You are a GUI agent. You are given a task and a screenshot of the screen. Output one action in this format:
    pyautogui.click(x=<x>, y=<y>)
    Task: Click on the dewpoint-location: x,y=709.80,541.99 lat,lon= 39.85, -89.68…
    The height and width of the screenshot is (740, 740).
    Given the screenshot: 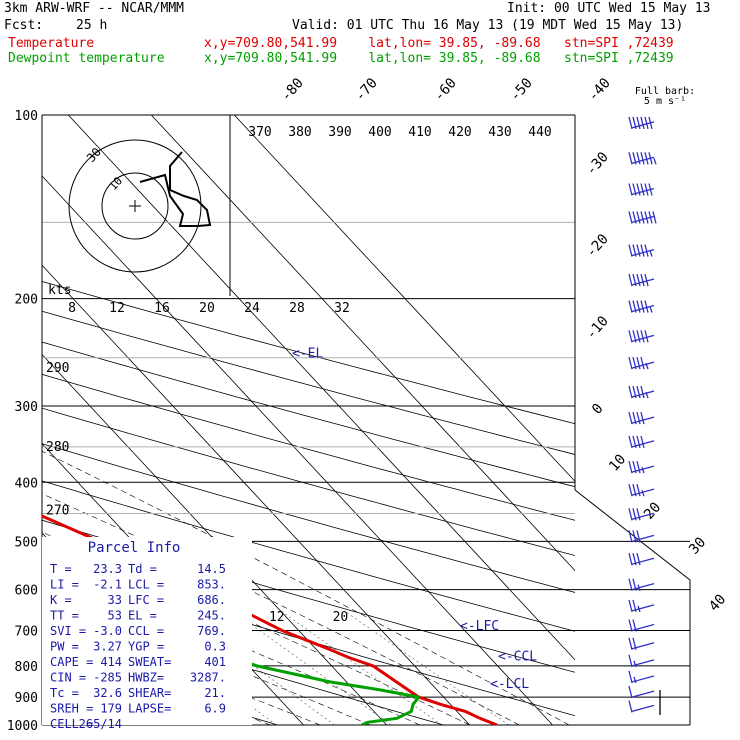 What is the action you would take?
    pyautogui.click(x=439, y=58)
    